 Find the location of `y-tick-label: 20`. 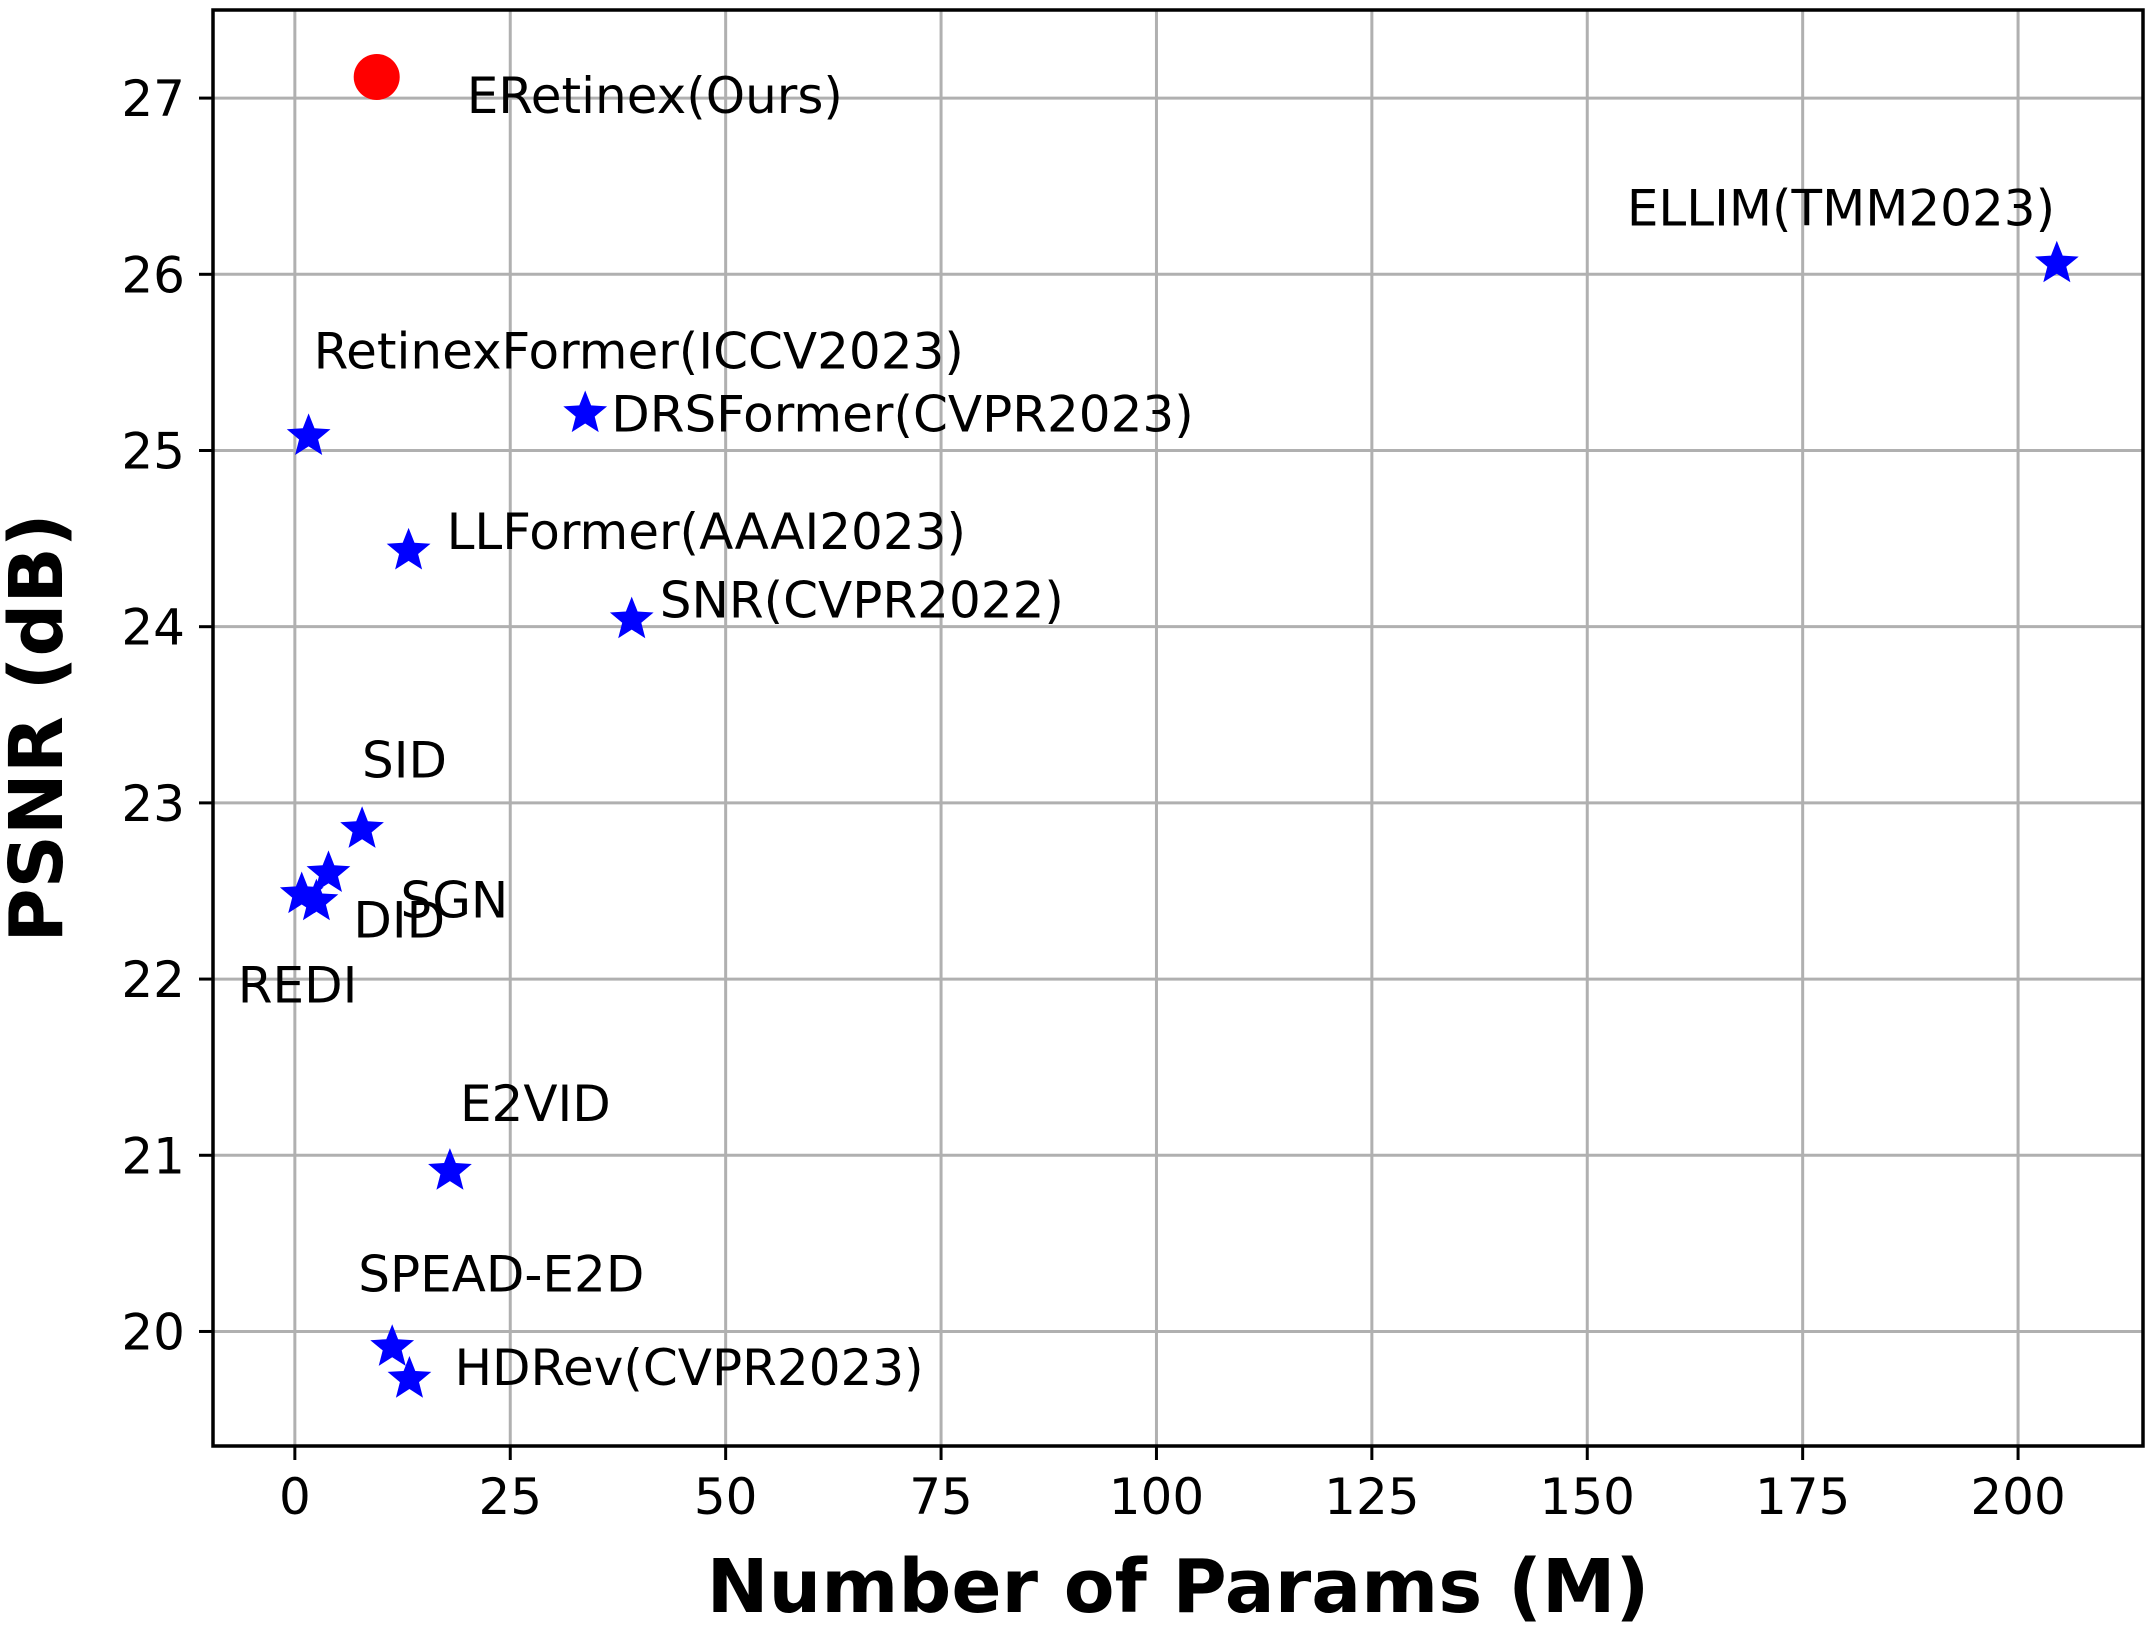

y-tick-label: 20 is located at coordinates (153, 1332).